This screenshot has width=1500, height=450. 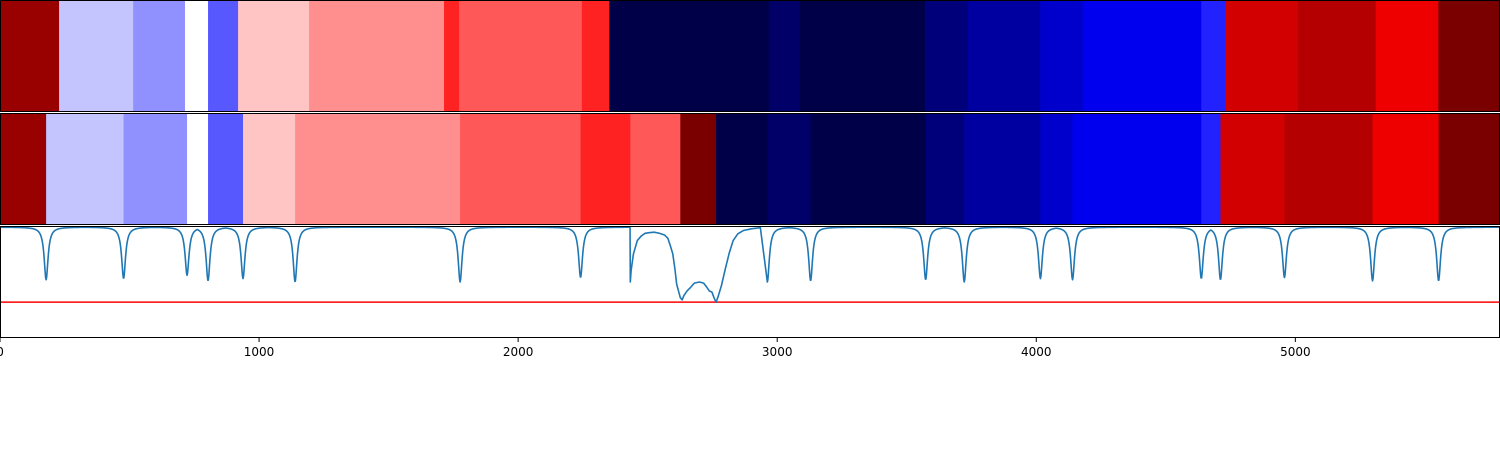 I want to click on x-tick-label: 2000, so click(x=518, y=352).